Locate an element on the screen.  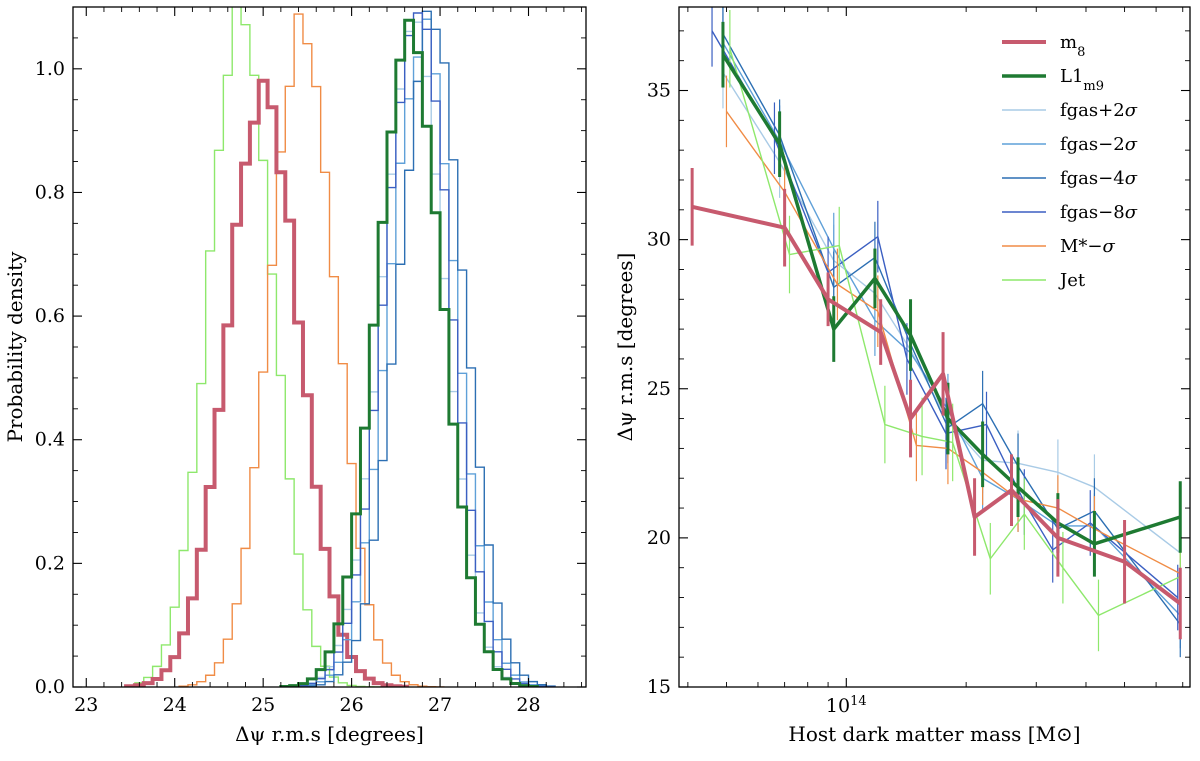
legend-label: fgas−8σ is located at coordinates (1099, 212).